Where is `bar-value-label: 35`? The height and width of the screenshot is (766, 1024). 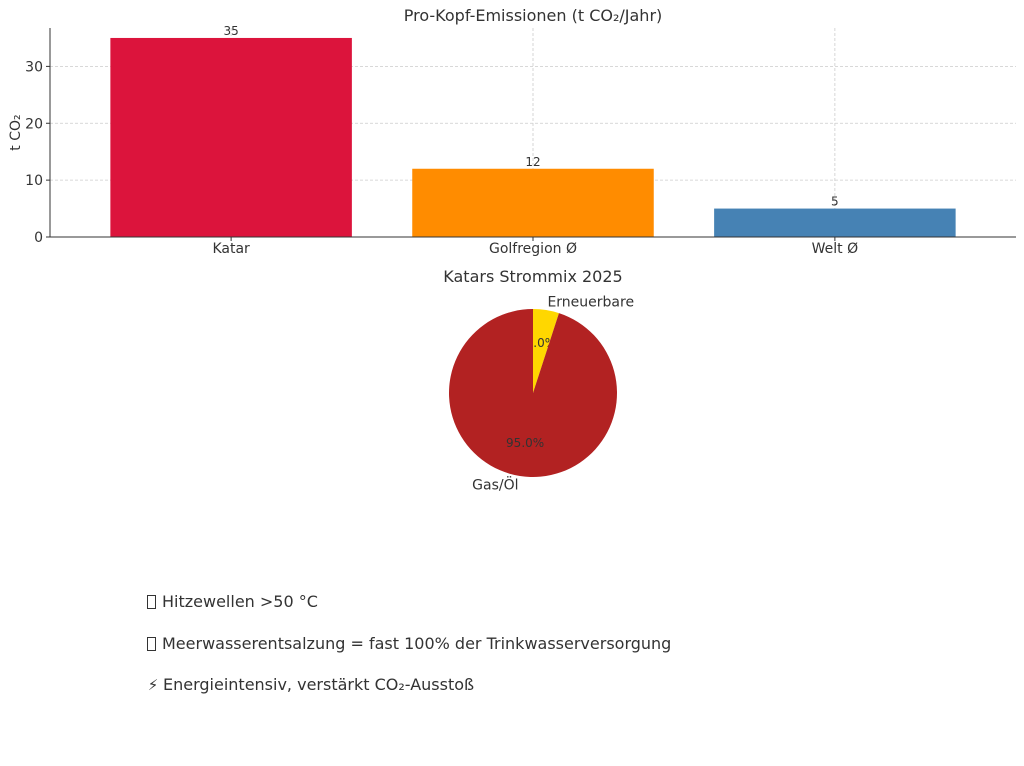
bar-value-label: 35 is located at coordinates (230, 31).